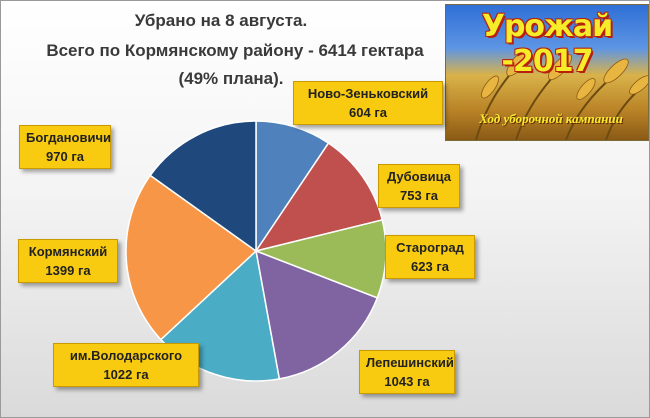 This screenshot has height=418, width=650. Describe the element at coordinates (126, 355) in the screenshot. I see `data-label-category: им.Володарского` at that location.